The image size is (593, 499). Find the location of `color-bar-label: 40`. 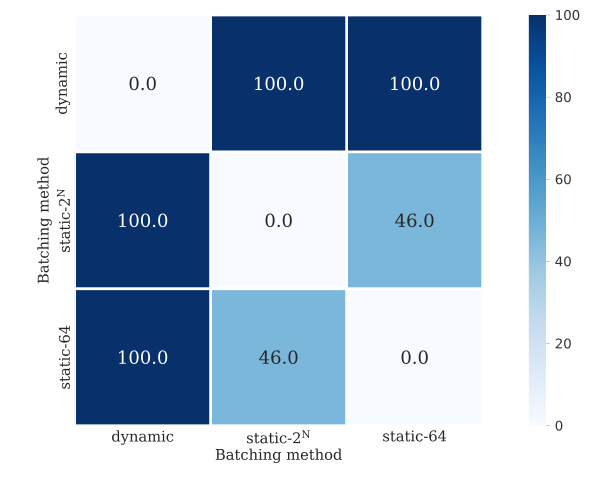

color-bar-label: 40 is located at coordinates (563, 261).